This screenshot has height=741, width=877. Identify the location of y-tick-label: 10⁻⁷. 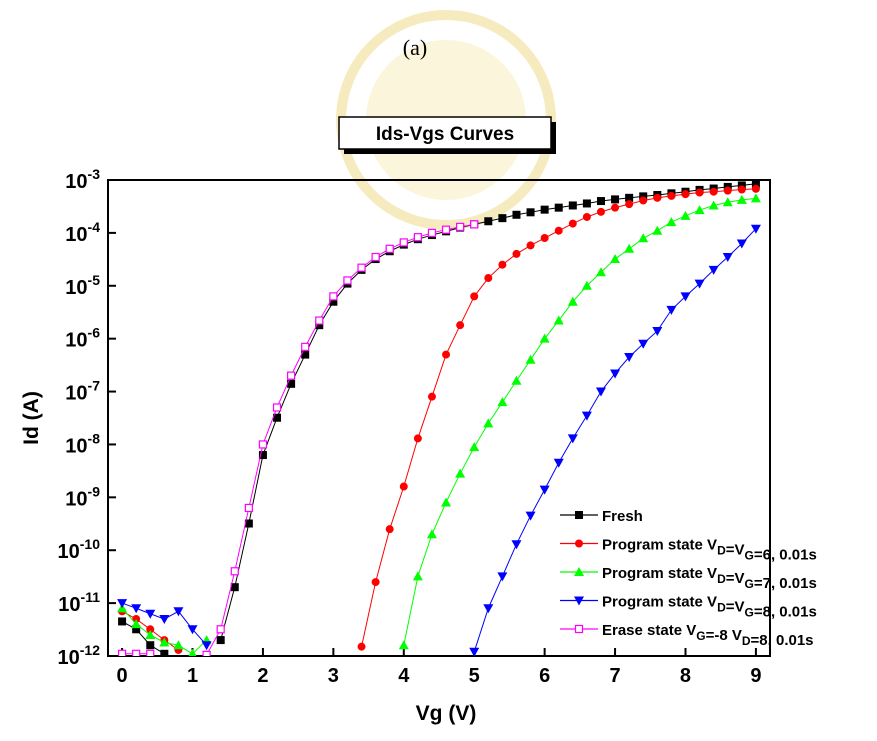
(82, 391).